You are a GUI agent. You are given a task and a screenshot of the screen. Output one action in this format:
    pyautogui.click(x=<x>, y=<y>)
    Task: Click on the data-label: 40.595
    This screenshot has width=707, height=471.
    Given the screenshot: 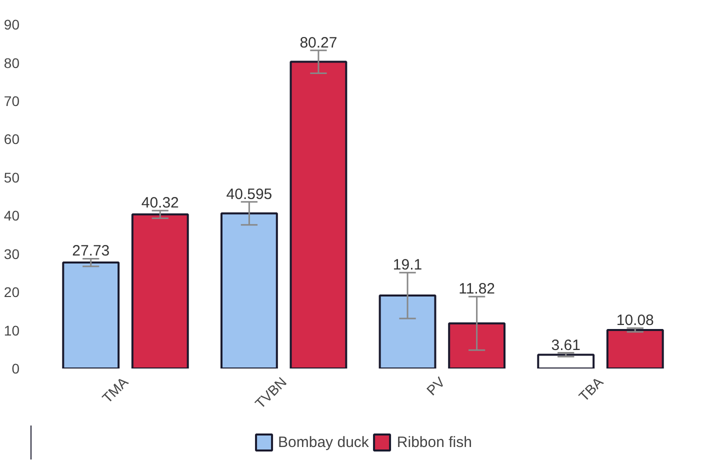 What is the action you would take?
    pyautogui.click(x=249, y=194)
    